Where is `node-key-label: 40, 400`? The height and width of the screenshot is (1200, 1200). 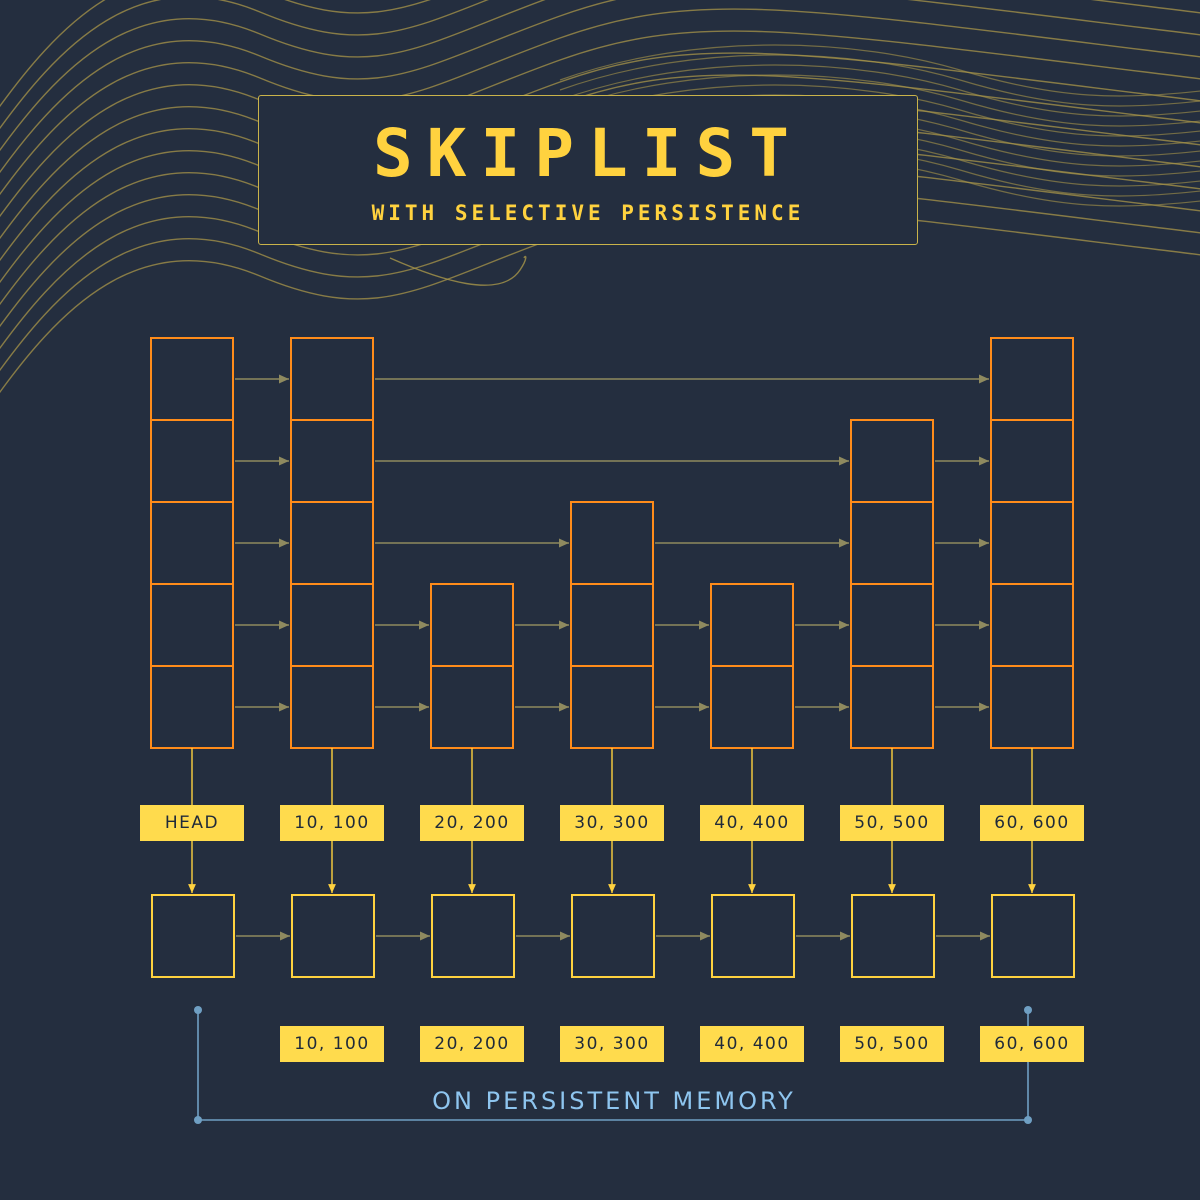
node-key-label: 40, 400 is located at coordinates (752, 823).